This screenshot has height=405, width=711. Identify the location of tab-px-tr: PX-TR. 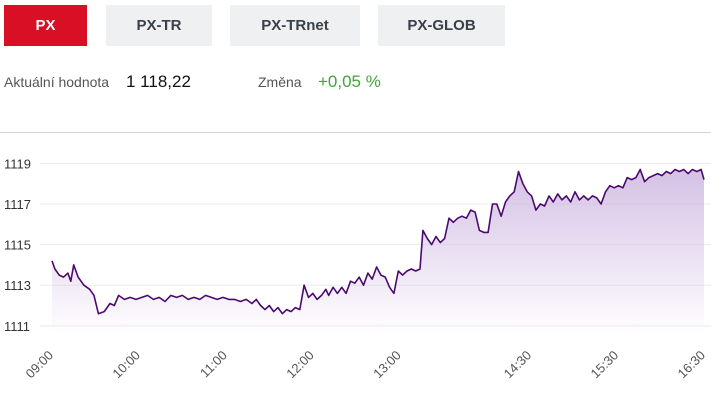
(159, 25).